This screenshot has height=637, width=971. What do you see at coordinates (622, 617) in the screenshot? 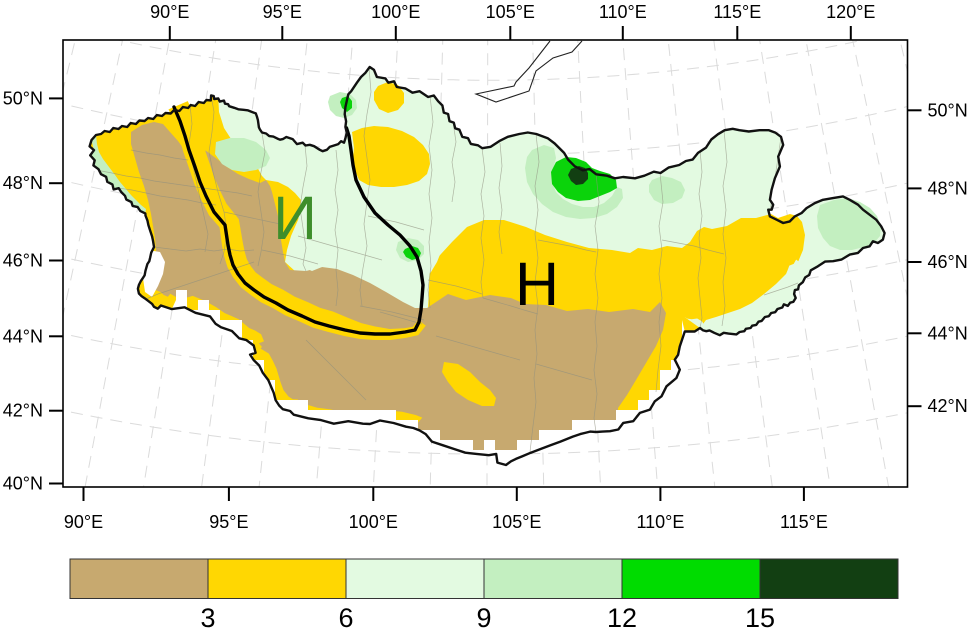
I see `svg-text: 12` at bounding box center [622, 617].